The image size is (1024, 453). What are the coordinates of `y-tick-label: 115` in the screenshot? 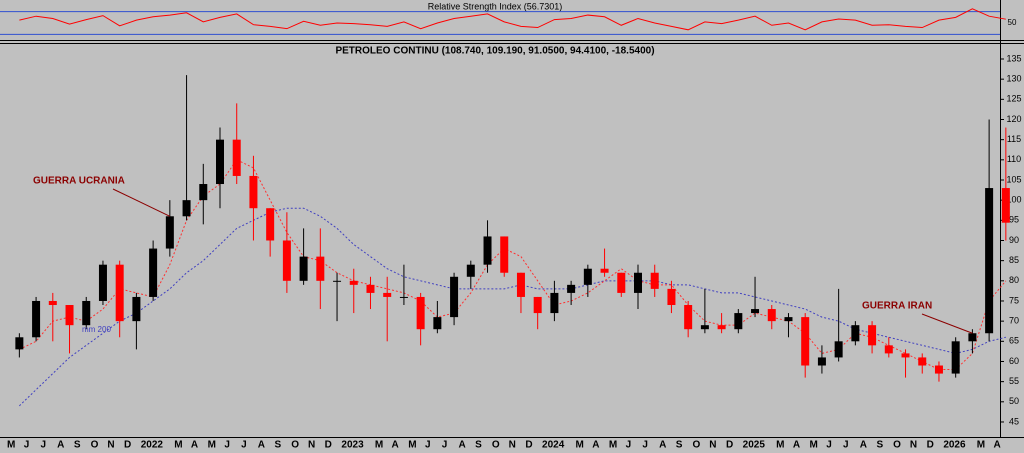 It's located at (1014, 139).